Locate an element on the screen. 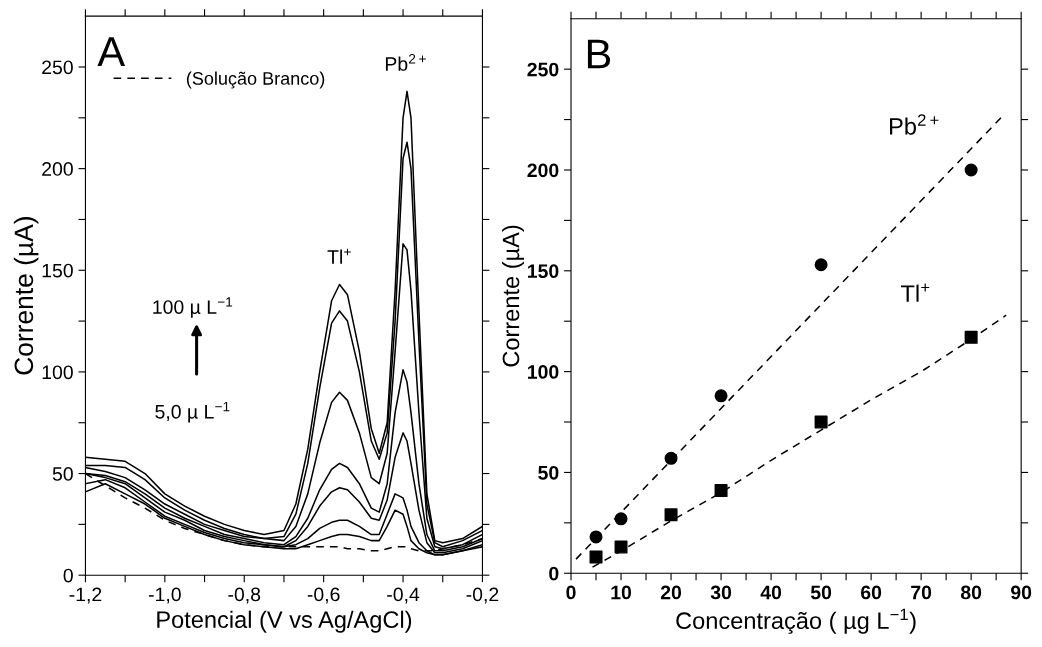 The height and width of the screenshot is (647, 1042). annotation: A is located at coordinates (111, 51).